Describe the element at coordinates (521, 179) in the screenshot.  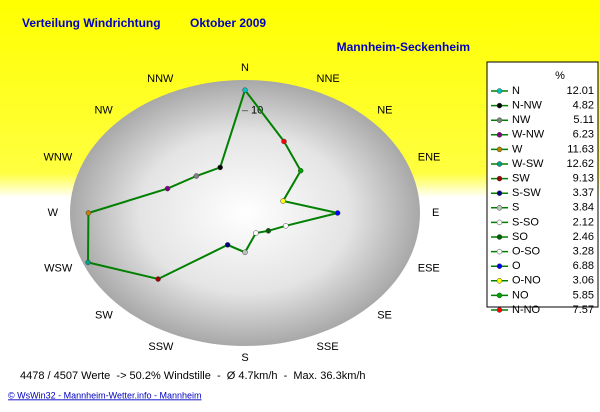
I see `legend-label: SW` at that location.